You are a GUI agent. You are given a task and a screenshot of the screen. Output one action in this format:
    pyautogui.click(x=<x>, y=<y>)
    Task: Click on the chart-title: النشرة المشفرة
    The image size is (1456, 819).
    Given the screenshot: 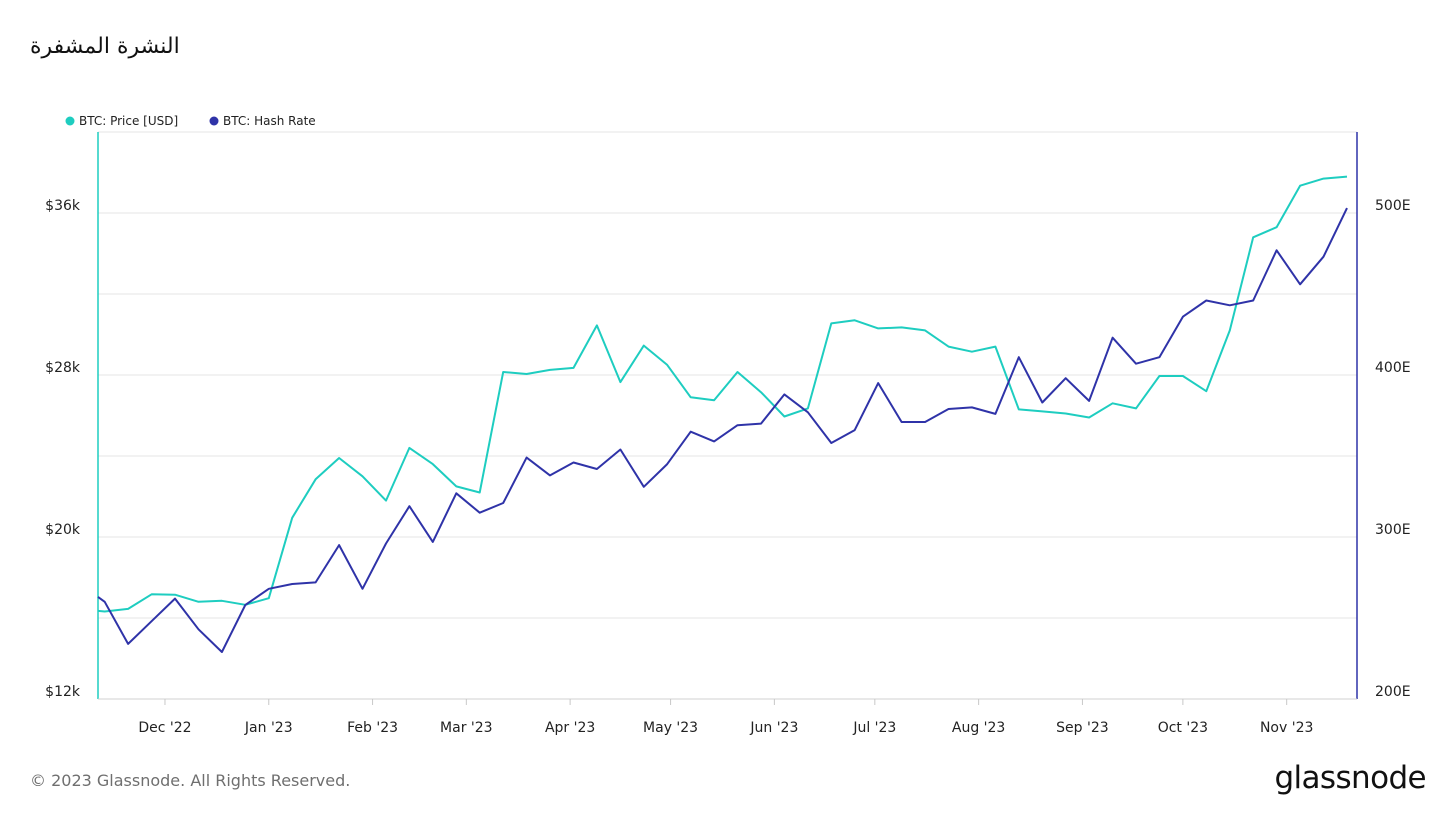 What is the action you would take?
    pyautogui.click(x=105, y=46)
    